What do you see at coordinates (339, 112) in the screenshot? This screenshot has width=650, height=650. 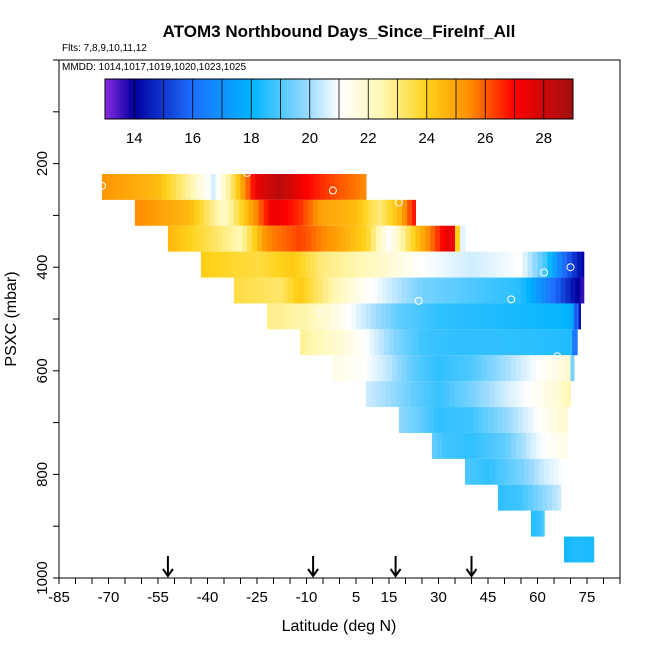 I see `colorbar: 14 16 18 20 22 24 26 28` at bounding box center [339, 112].